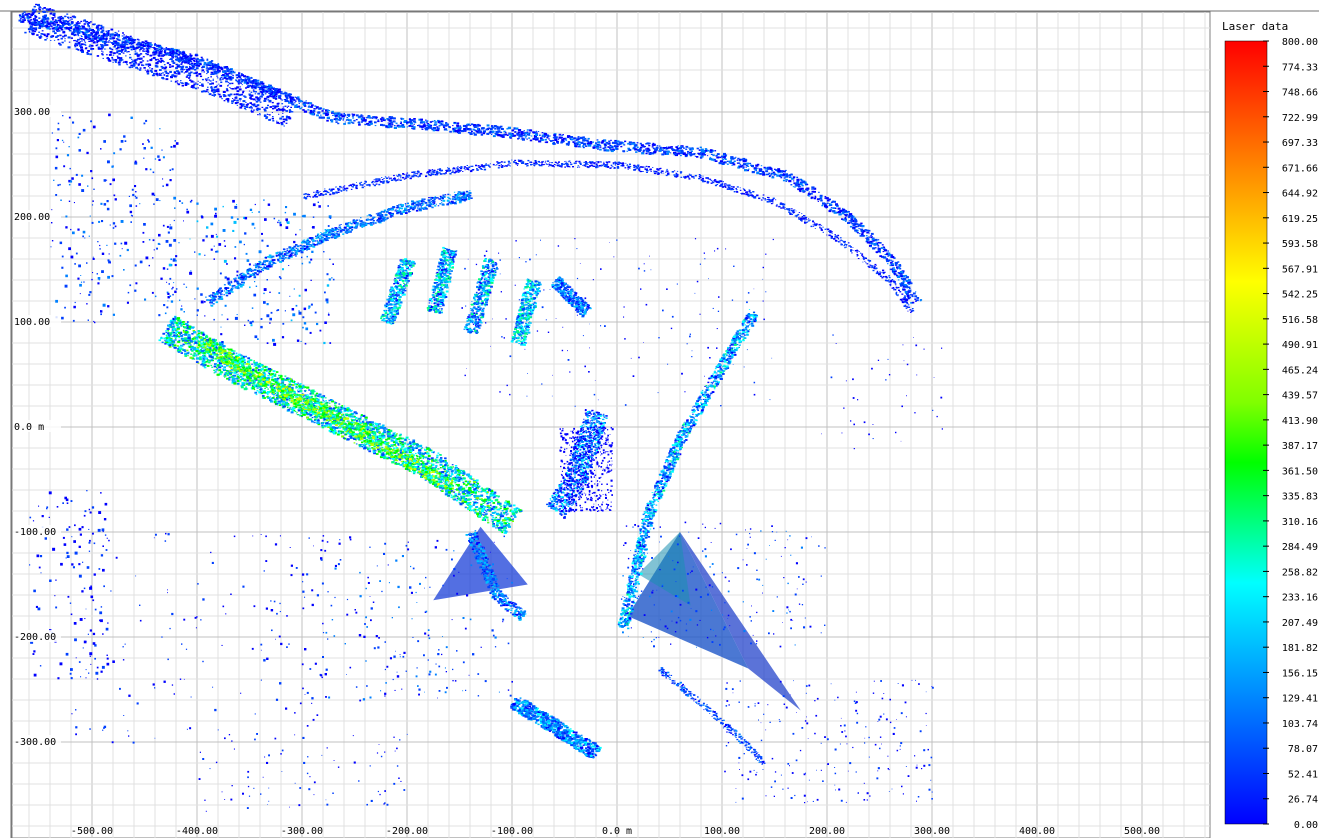 Image resolution: width=1319 pixels, height=838 pixels. Describe the element at coordinates (1300, 244) in the screenshot. I see `legend-tick-label: 593.58` at that location.